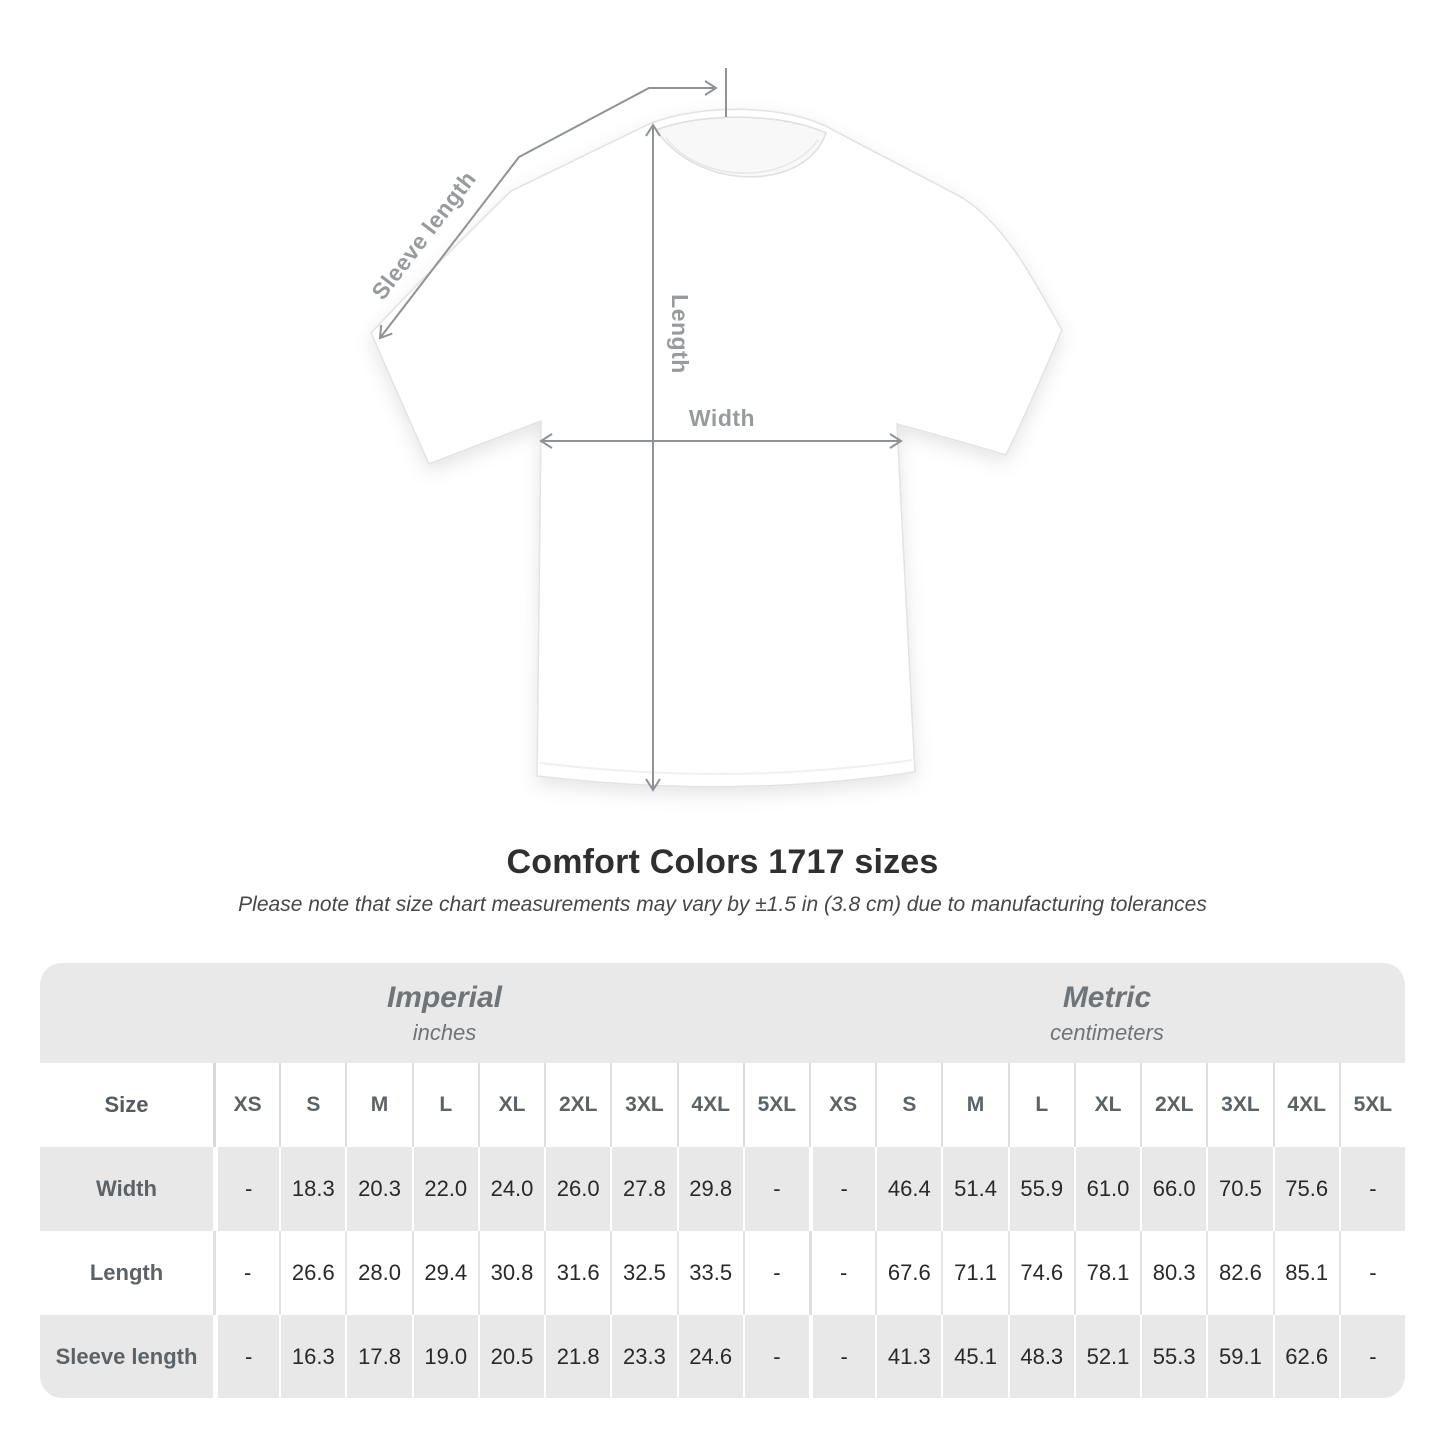 The width and height of the screenshot is (1445, 1445). I want to click on size-header-imperial-xl: XL, so click(510, 1105).